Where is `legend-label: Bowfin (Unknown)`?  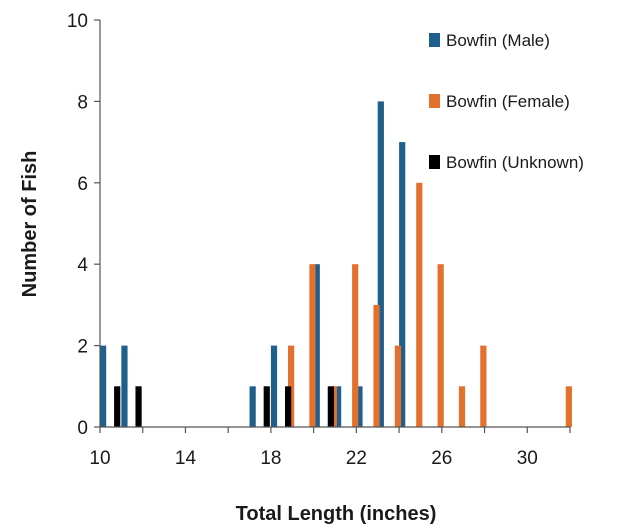 legend-label: Bowfin (Unknown) is located at coordinates (515, 162).